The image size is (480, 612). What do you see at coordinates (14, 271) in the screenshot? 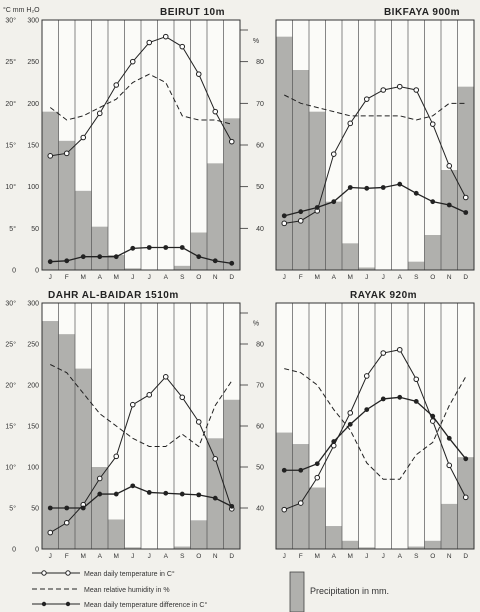
I see `temp-tick-label: 0` at bounding box center [14, 271].